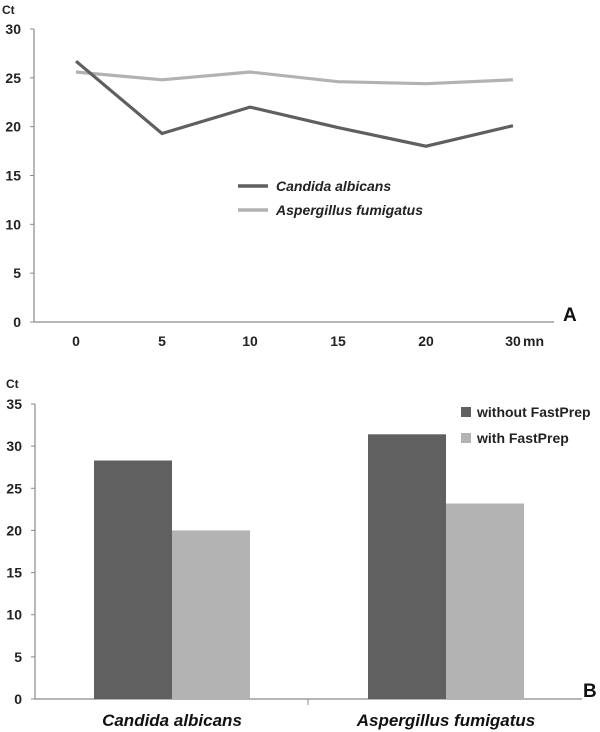  What do you see at coordinates (12, 384) in the screenshot?
I see `bar-ylabel: Ct` at bounding box center [12, 384].